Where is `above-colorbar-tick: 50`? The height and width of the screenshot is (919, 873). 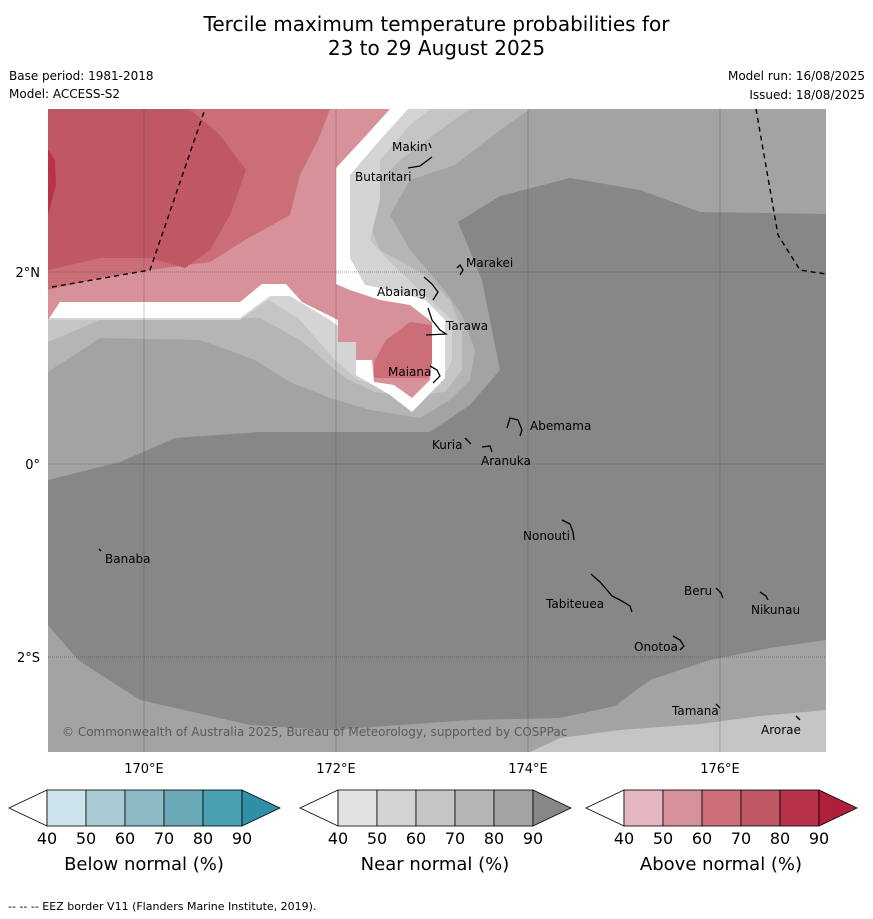 above-colorbar-tick: 50 is located at coordinates (663, 838).